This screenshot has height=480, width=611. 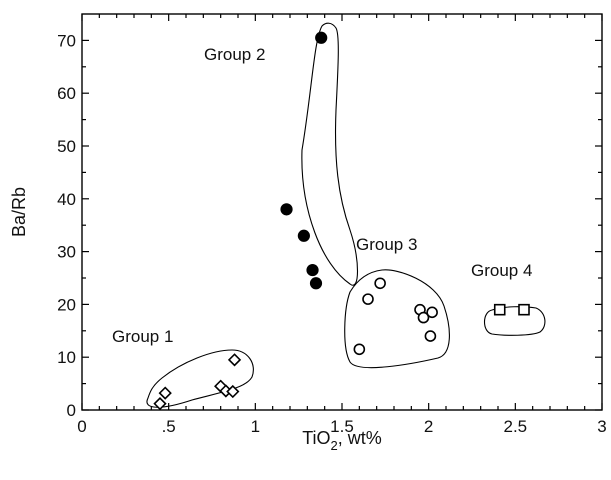 What do you see at coordinates (71, 410) in the screenshot?
I see `y-tick-label: 0` at bounding box center [71, 410].